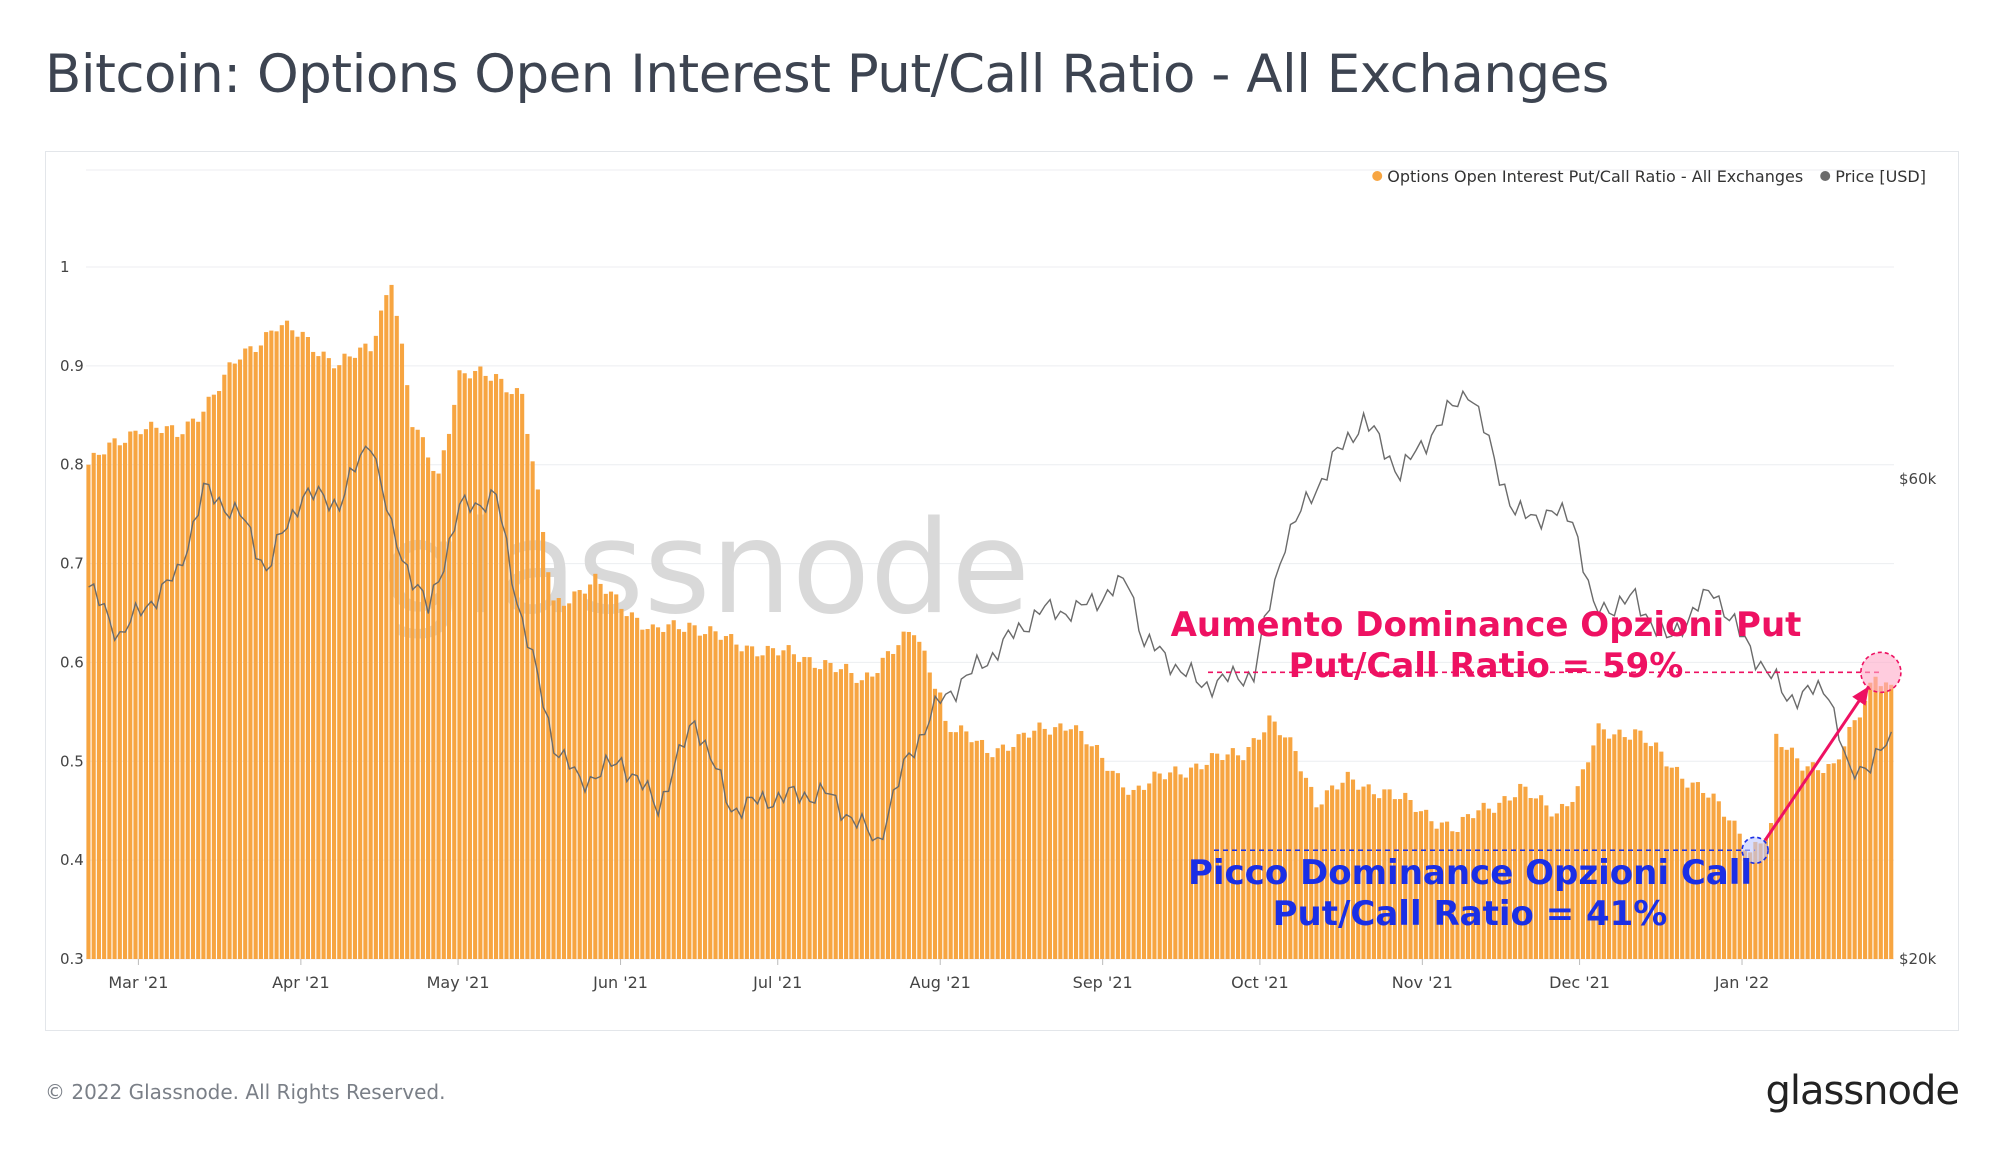 This screenshot has height=1152, width=2000. I want to click on legend-item: Price [USD], so click(1873, 176).